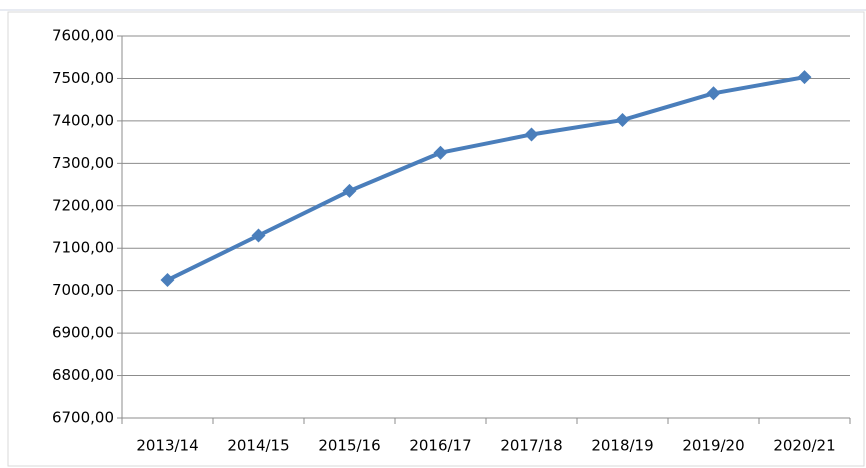  What do you see at coordinates (167, 446) in the screenshot?
I see `x-tick-label: 2013/14` at bounding box center [167, 446].